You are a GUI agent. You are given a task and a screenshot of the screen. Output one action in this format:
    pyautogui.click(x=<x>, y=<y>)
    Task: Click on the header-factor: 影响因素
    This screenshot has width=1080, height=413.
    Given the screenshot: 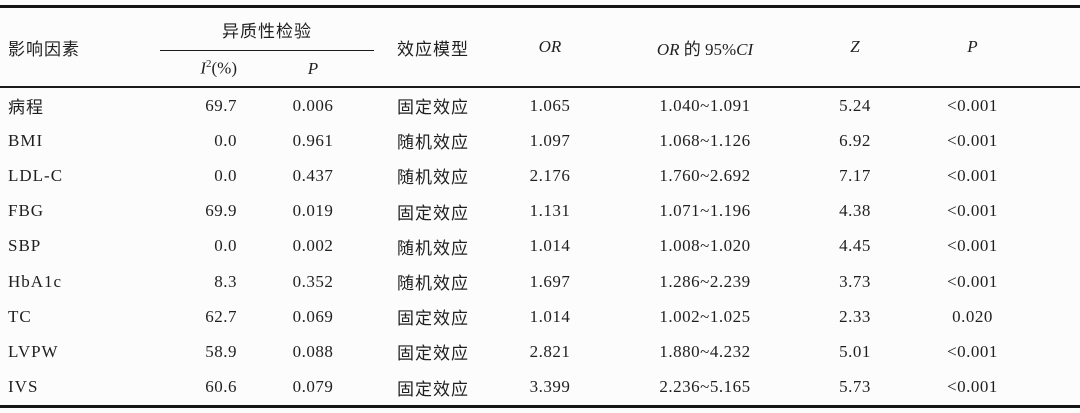 What is the action you would take?
    pyautogui.click(x=80, y=47)
    